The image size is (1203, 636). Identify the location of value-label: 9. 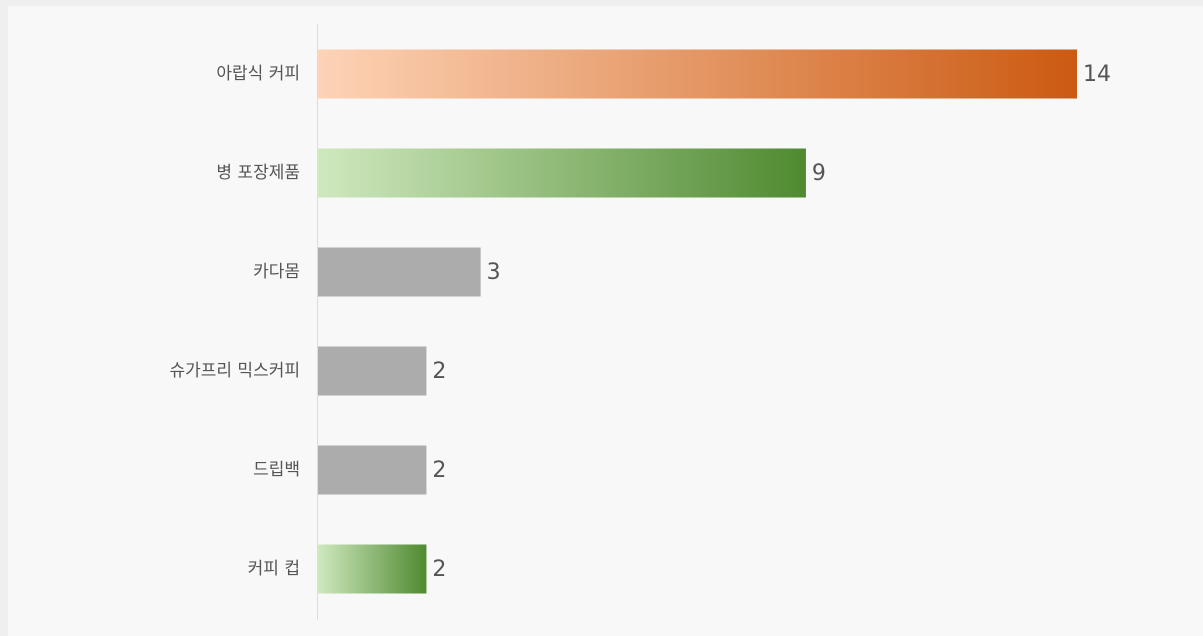
(819, 173).